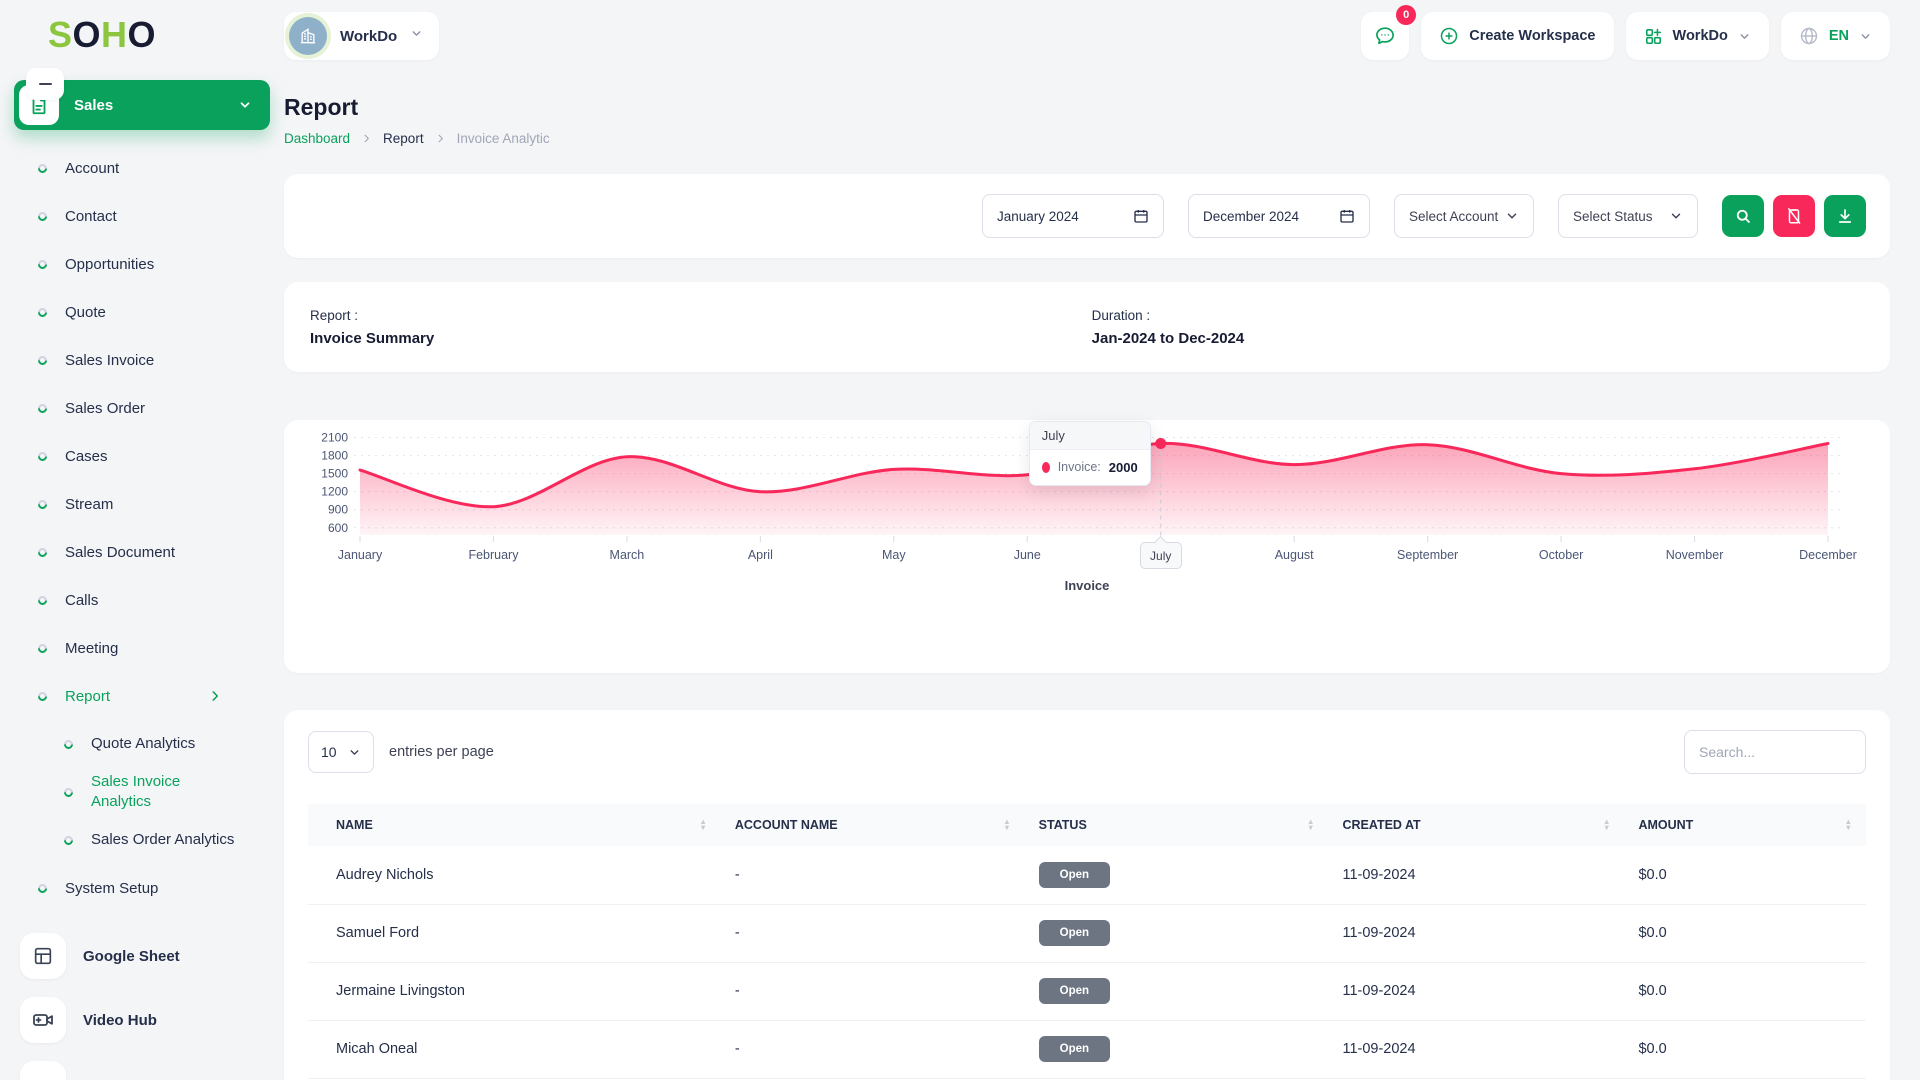 The width and height of the screenshot is (1920, 1080). Describe the element at coordinates (142, 456) in the screenshot. I see `sidebar-item-cases: Cases` at that location.